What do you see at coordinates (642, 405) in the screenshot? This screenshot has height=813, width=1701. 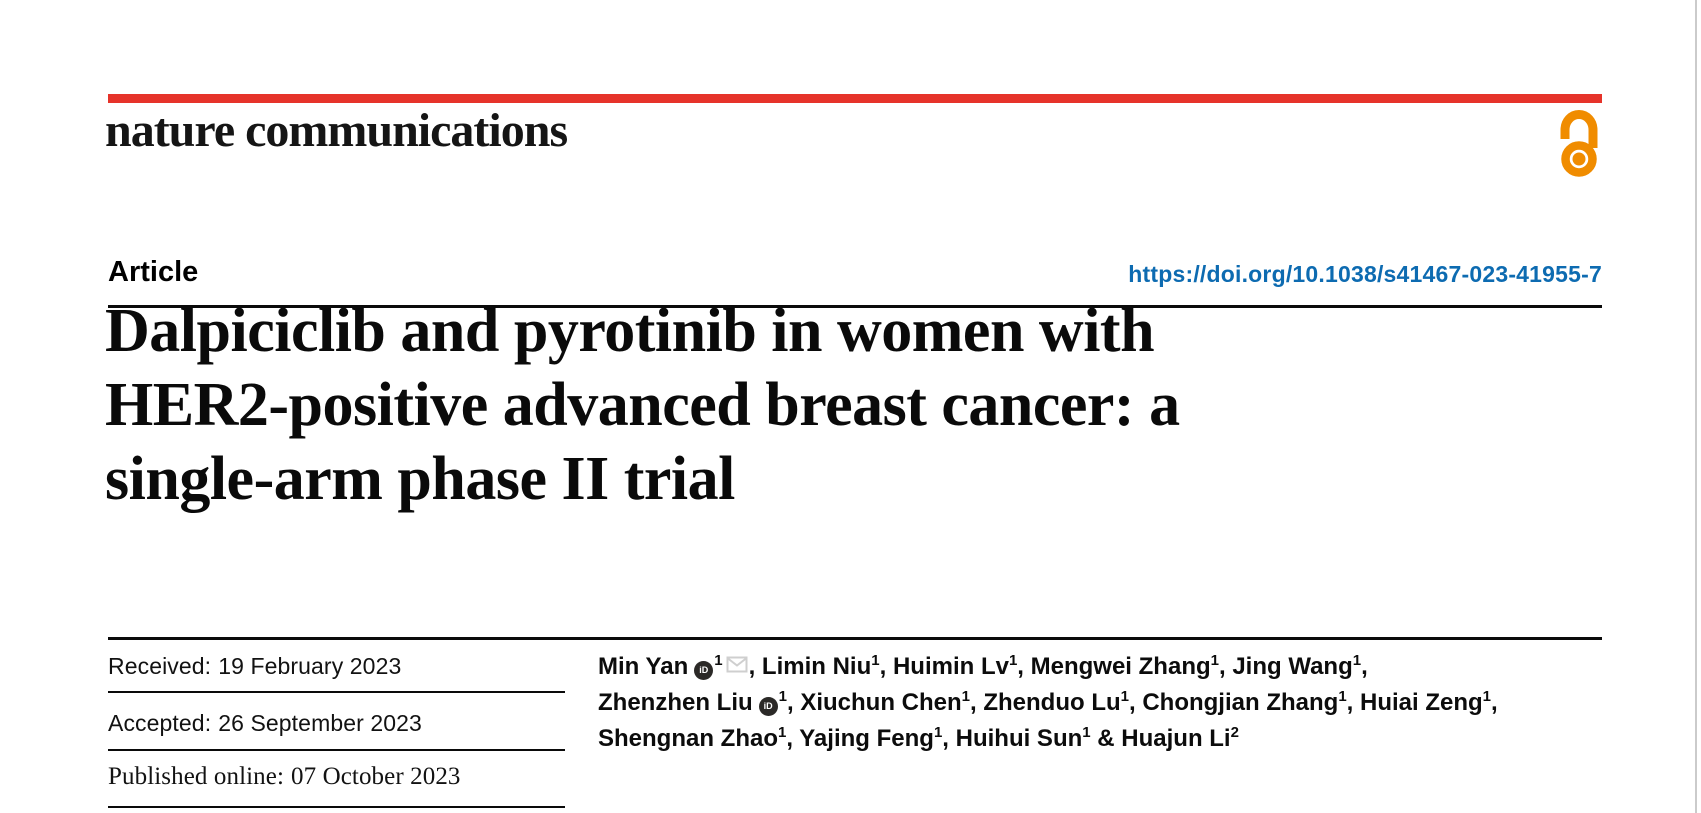 I see `article-title-line: HER2-positive advanced breast cancer: a` at bounding box center [642, 405].